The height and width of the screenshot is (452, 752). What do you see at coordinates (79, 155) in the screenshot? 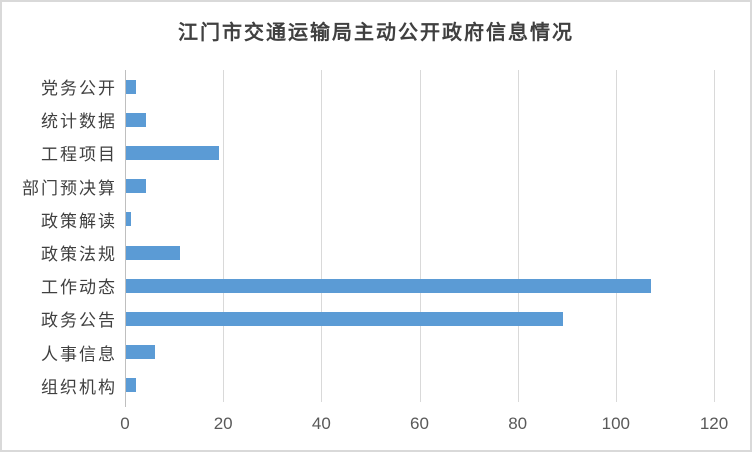
I see `category-label: 工程项目` at bounding box center [79, 155].